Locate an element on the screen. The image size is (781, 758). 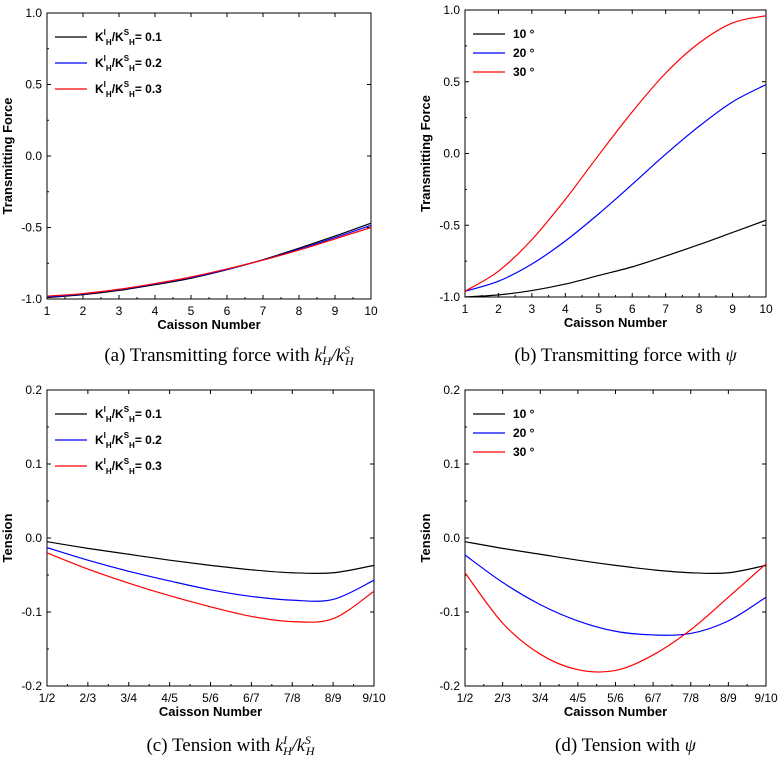
legend: 10 ° 20 ° 30 ° is located at coordinates (504, 433).